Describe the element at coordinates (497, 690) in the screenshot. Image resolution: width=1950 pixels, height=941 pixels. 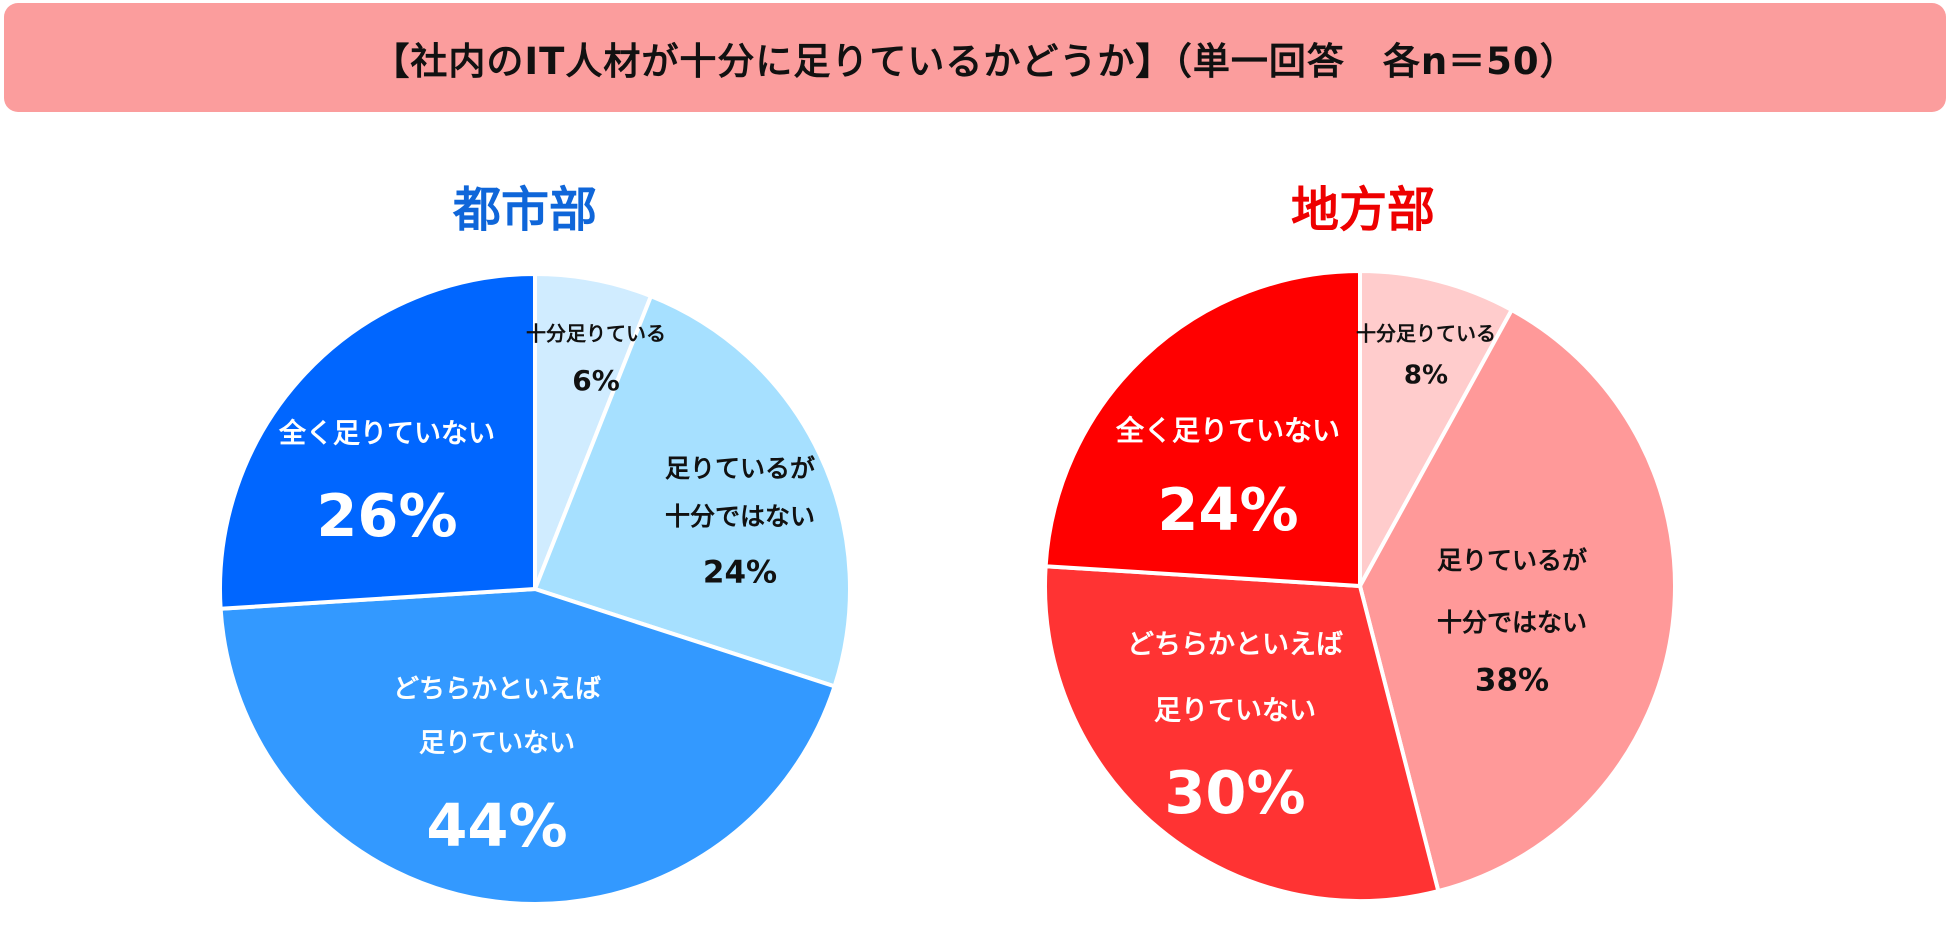
I see `slice-label-urban-3: どちらかといえば` at that location.